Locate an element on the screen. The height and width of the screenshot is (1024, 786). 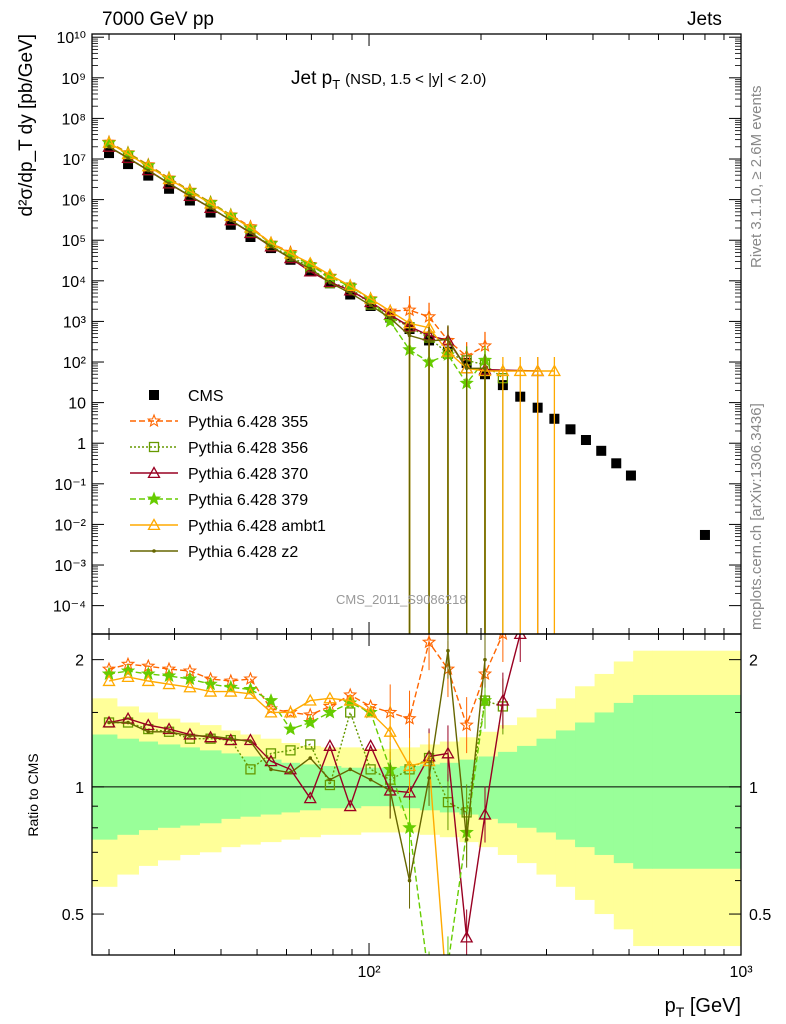
chart-title-cut: (NSD, 1.5 < |y| < 2.0) is located at coordinates (415, 79).